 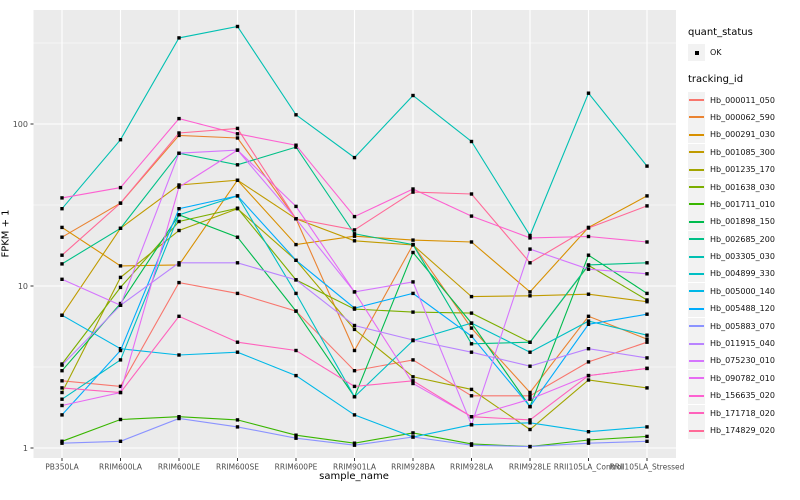 What do you see at coordinates (742, 100) in the screenshot?
I see `legend-item-label: Hb_000011_050` at bounding box center [742, 100].